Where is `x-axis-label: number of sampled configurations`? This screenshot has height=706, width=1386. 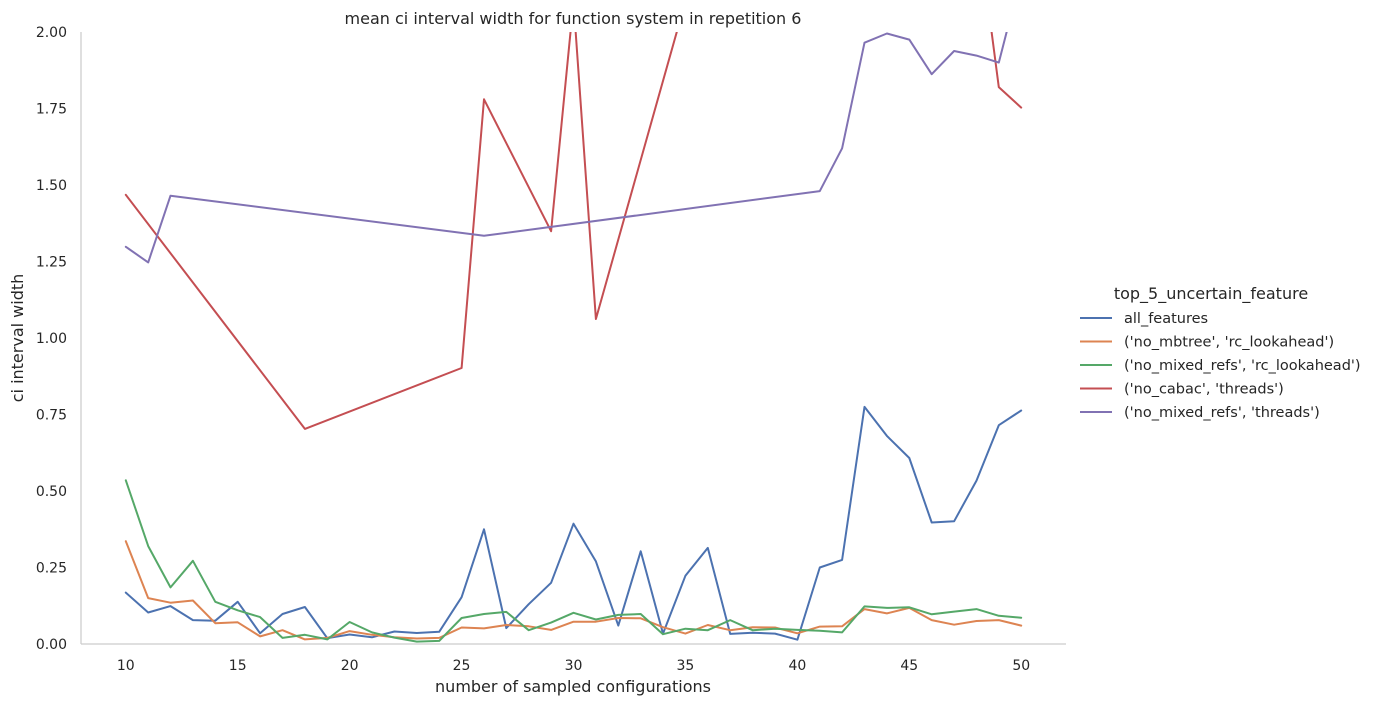
x-axis-label: number of sampled configurations is located at coordinates (573, 686).